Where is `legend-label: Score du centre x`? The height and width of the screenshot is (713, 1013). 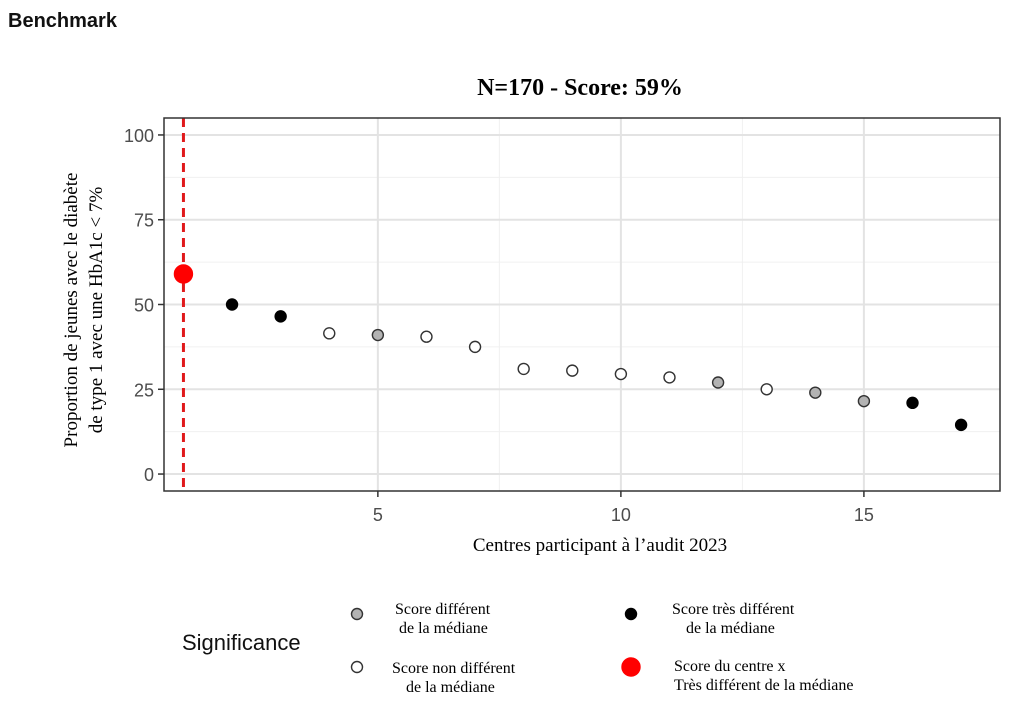
legend-label: Score du centre x is located at coordinates (730, 666).